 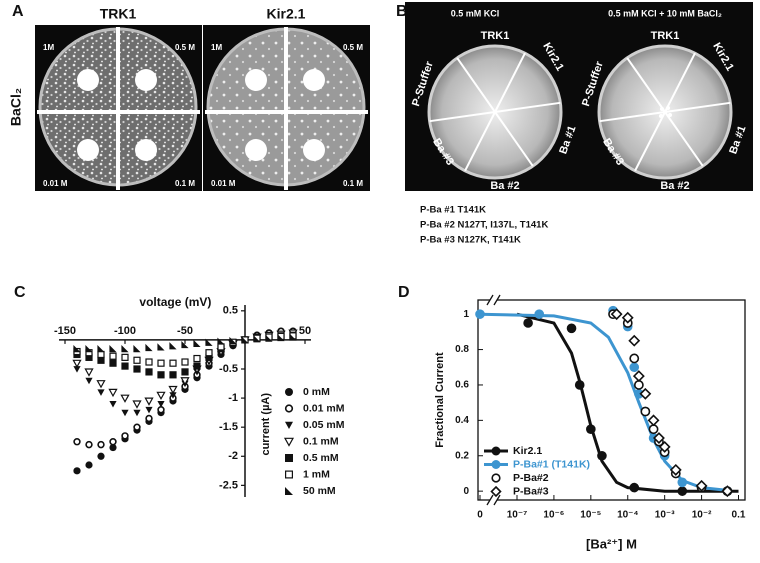 I want to click on sector-label: Ba #2, so click(x=674, y=186).